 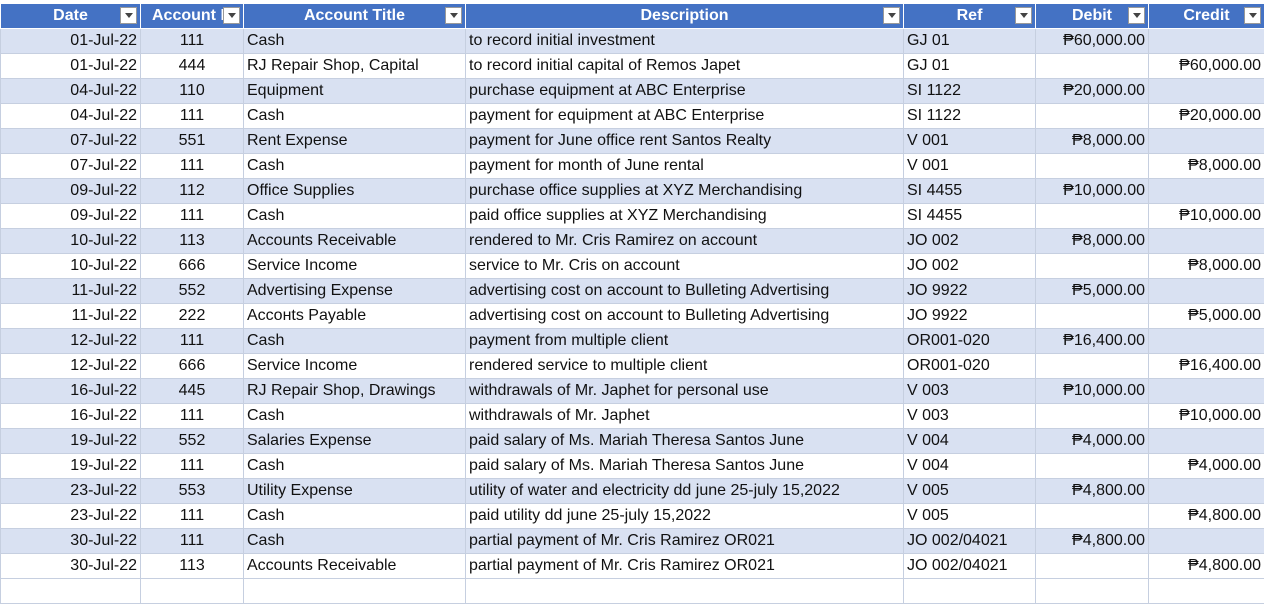 What do you see at coordinates (685, 66) in the screenshot?
I see `cell: to record initial capital of Remos Japet` at bounding box center [685, 66].